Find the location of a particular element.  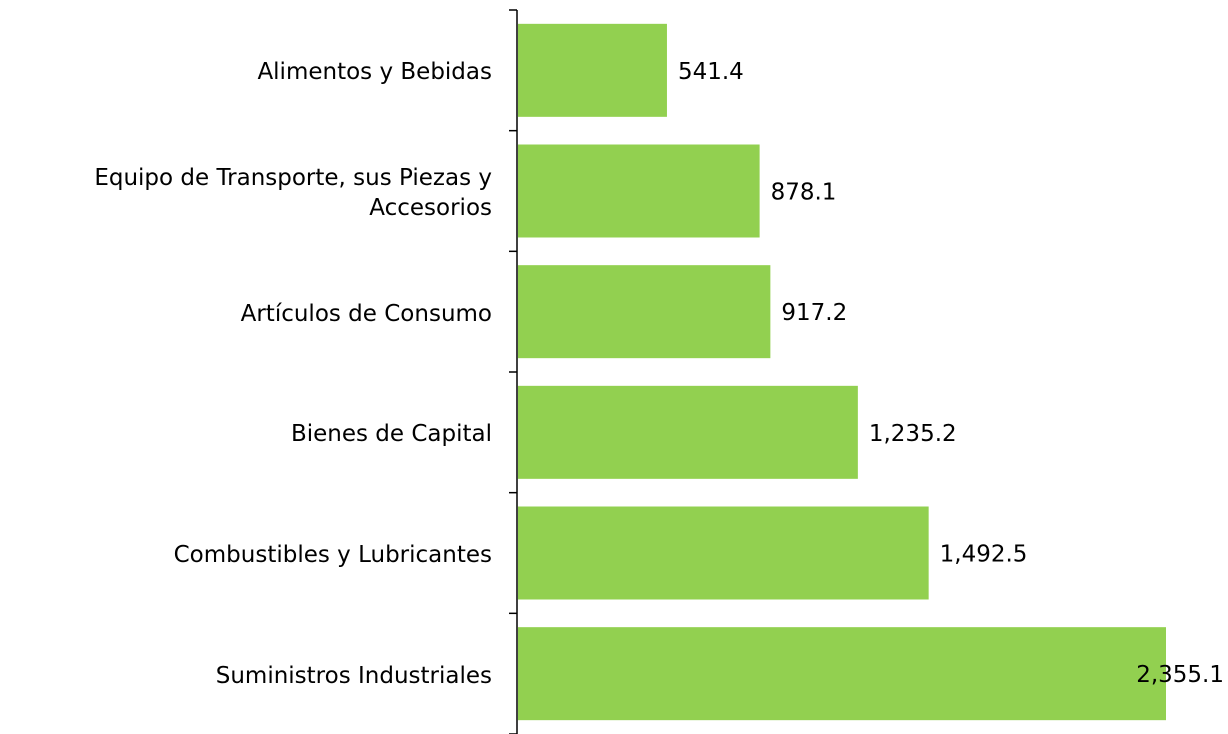

value-label: 917.2 is located at coordinates (814, 313).